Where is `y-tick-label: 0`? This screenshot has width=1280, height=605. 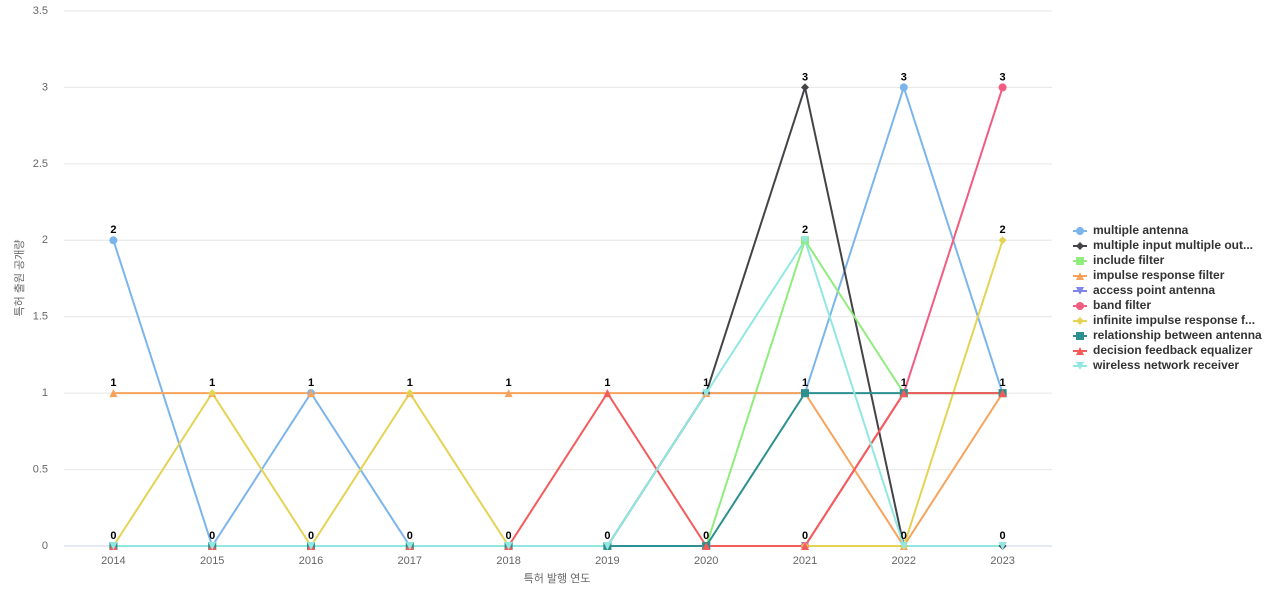 y-tick-label: 0 is located at coordinates (45, 546).